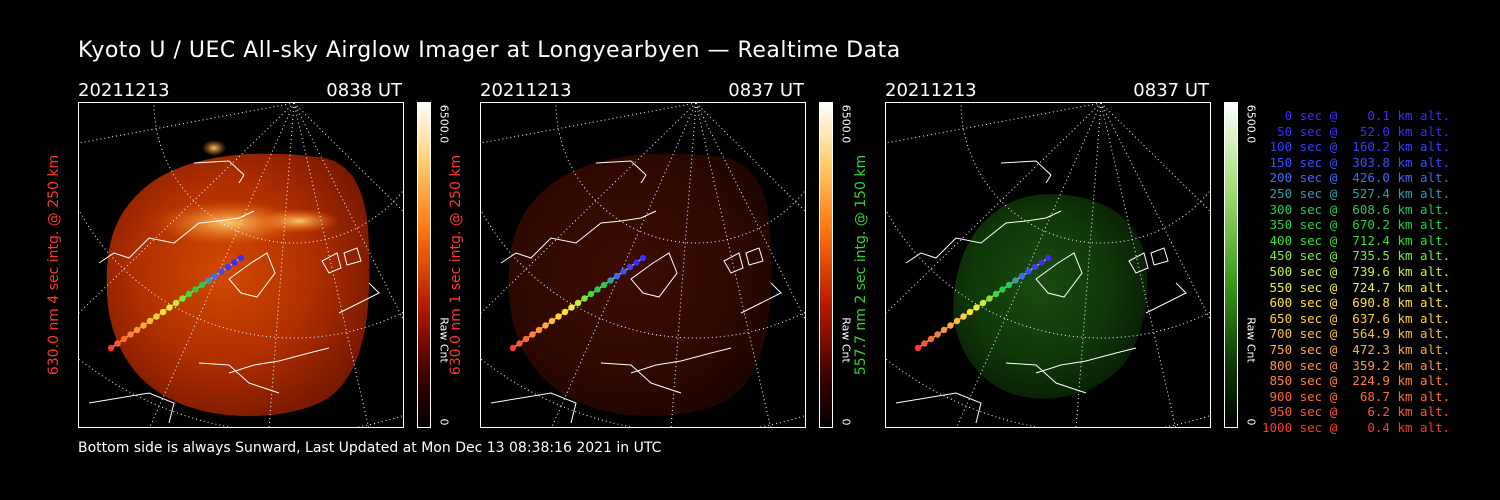  Describe the element at coordinates (1356, 131) in the screenshot. I see `legend-item: 50 sec @ 52.0 km alt.` at that location.